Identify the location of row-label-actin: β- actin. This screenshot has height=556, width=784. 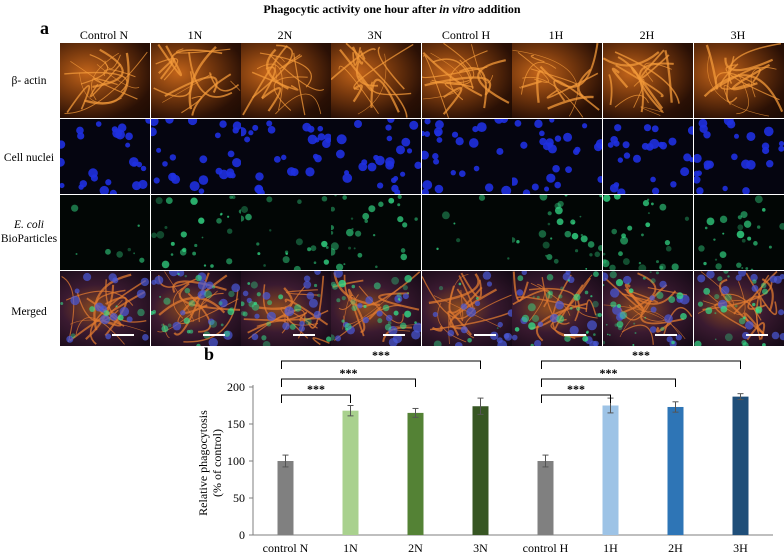
(29, 81).